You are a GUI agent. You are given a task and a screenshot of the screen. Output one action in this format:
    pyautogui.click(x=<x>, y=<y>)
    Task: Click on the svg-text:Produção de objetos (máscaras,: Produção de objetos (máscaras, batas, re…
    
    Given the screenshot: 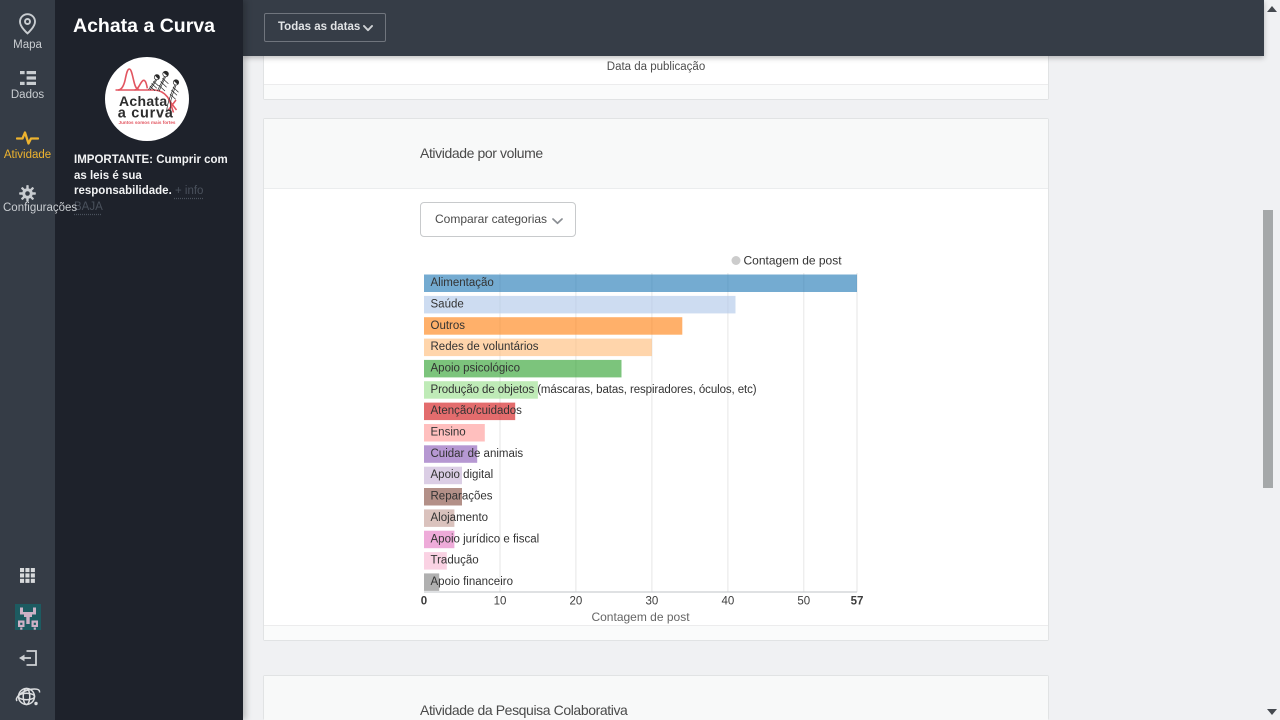 What is the action you would take?
    pyautogui.click(x=594, y=390)
    